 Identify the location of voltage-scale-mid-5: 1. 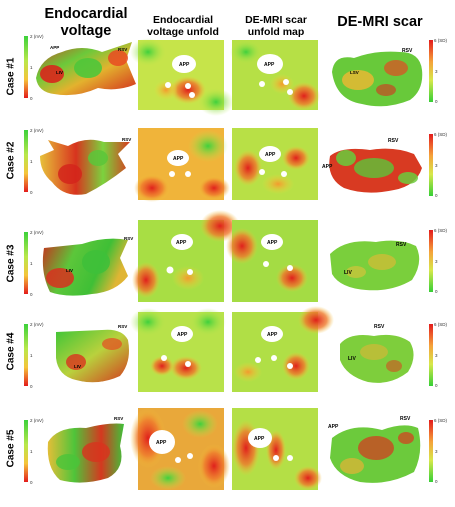
(31, 451).